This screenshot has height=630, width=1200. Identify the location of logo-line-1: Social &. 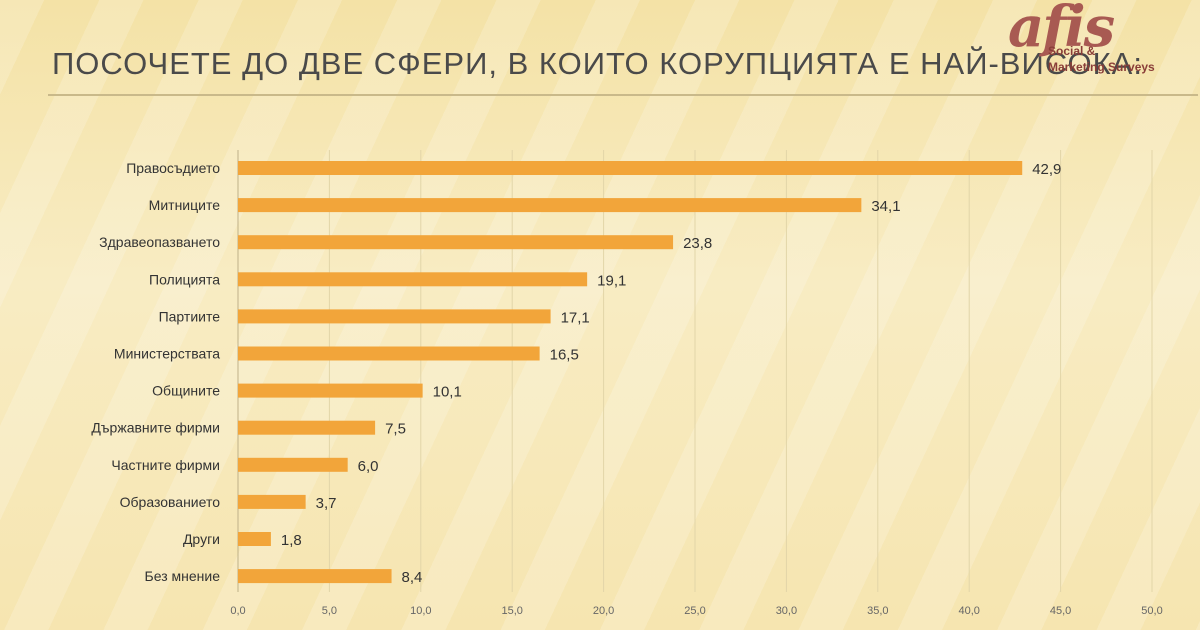
(1072, 51).